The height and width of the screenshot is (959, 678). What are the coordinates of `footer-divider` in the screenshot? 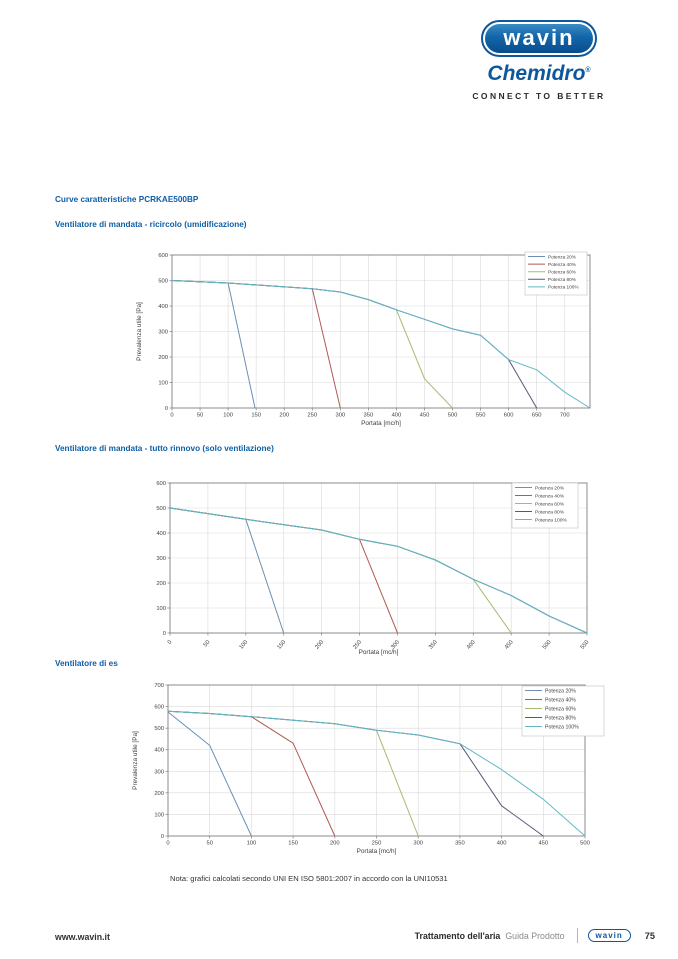 It's located at (577, 935).